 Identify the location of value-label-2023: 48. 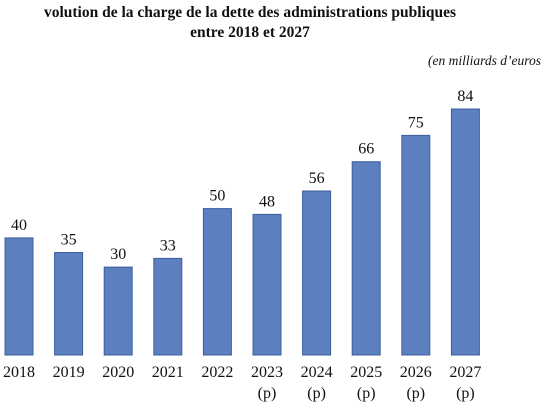
(267, 201).